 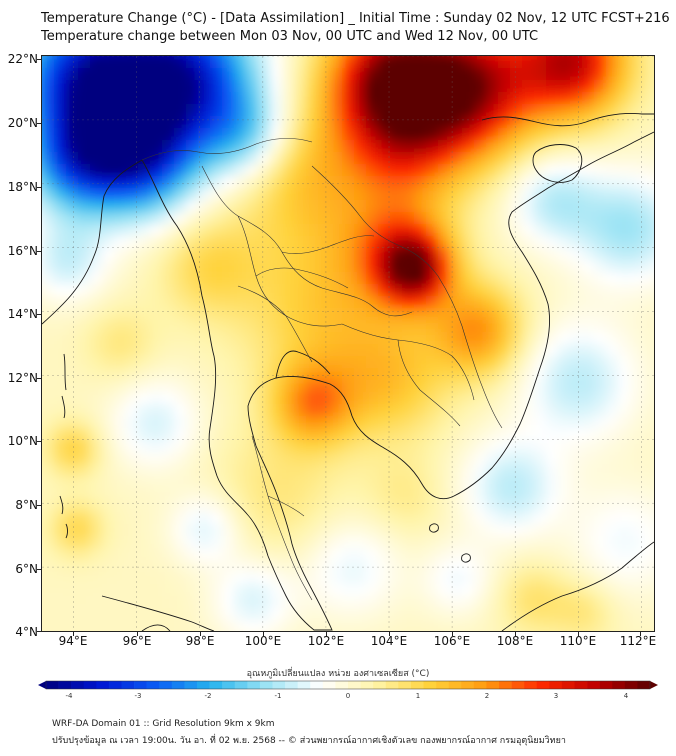 What do you see at coordinates (578, 641) in the screenshot?
I see `lon-label-110: 110°E` at bounding box center [578, 641].